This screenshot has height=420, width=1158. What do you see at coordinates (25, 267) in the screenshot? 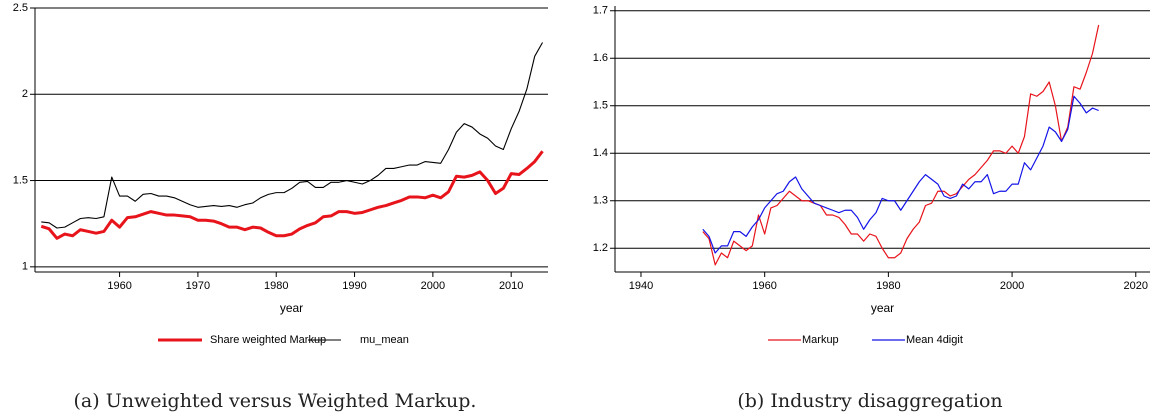
I see `y-tick-label: 1` at bounding box center [25, 267].